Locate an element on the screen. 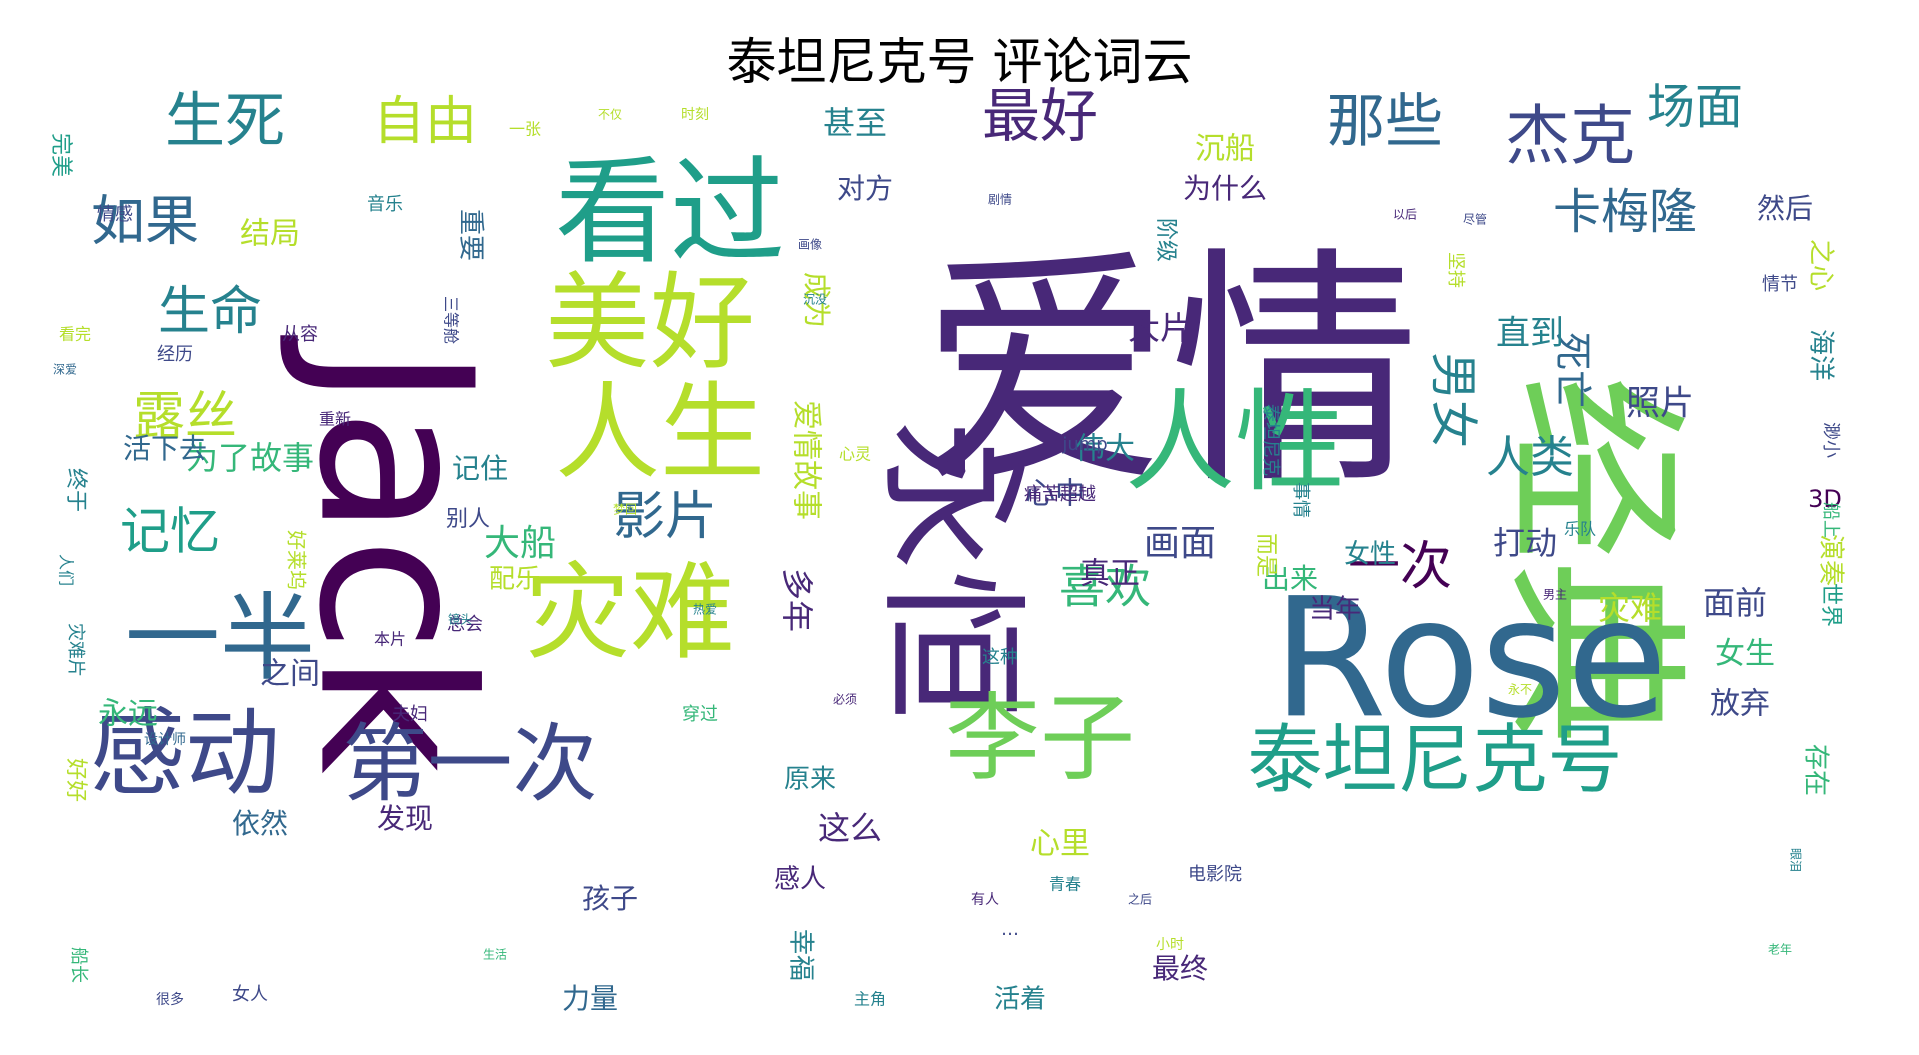 This screenshot has height=1055, width=1919. word-42: 心中 is located at coordinates (1055, 494).